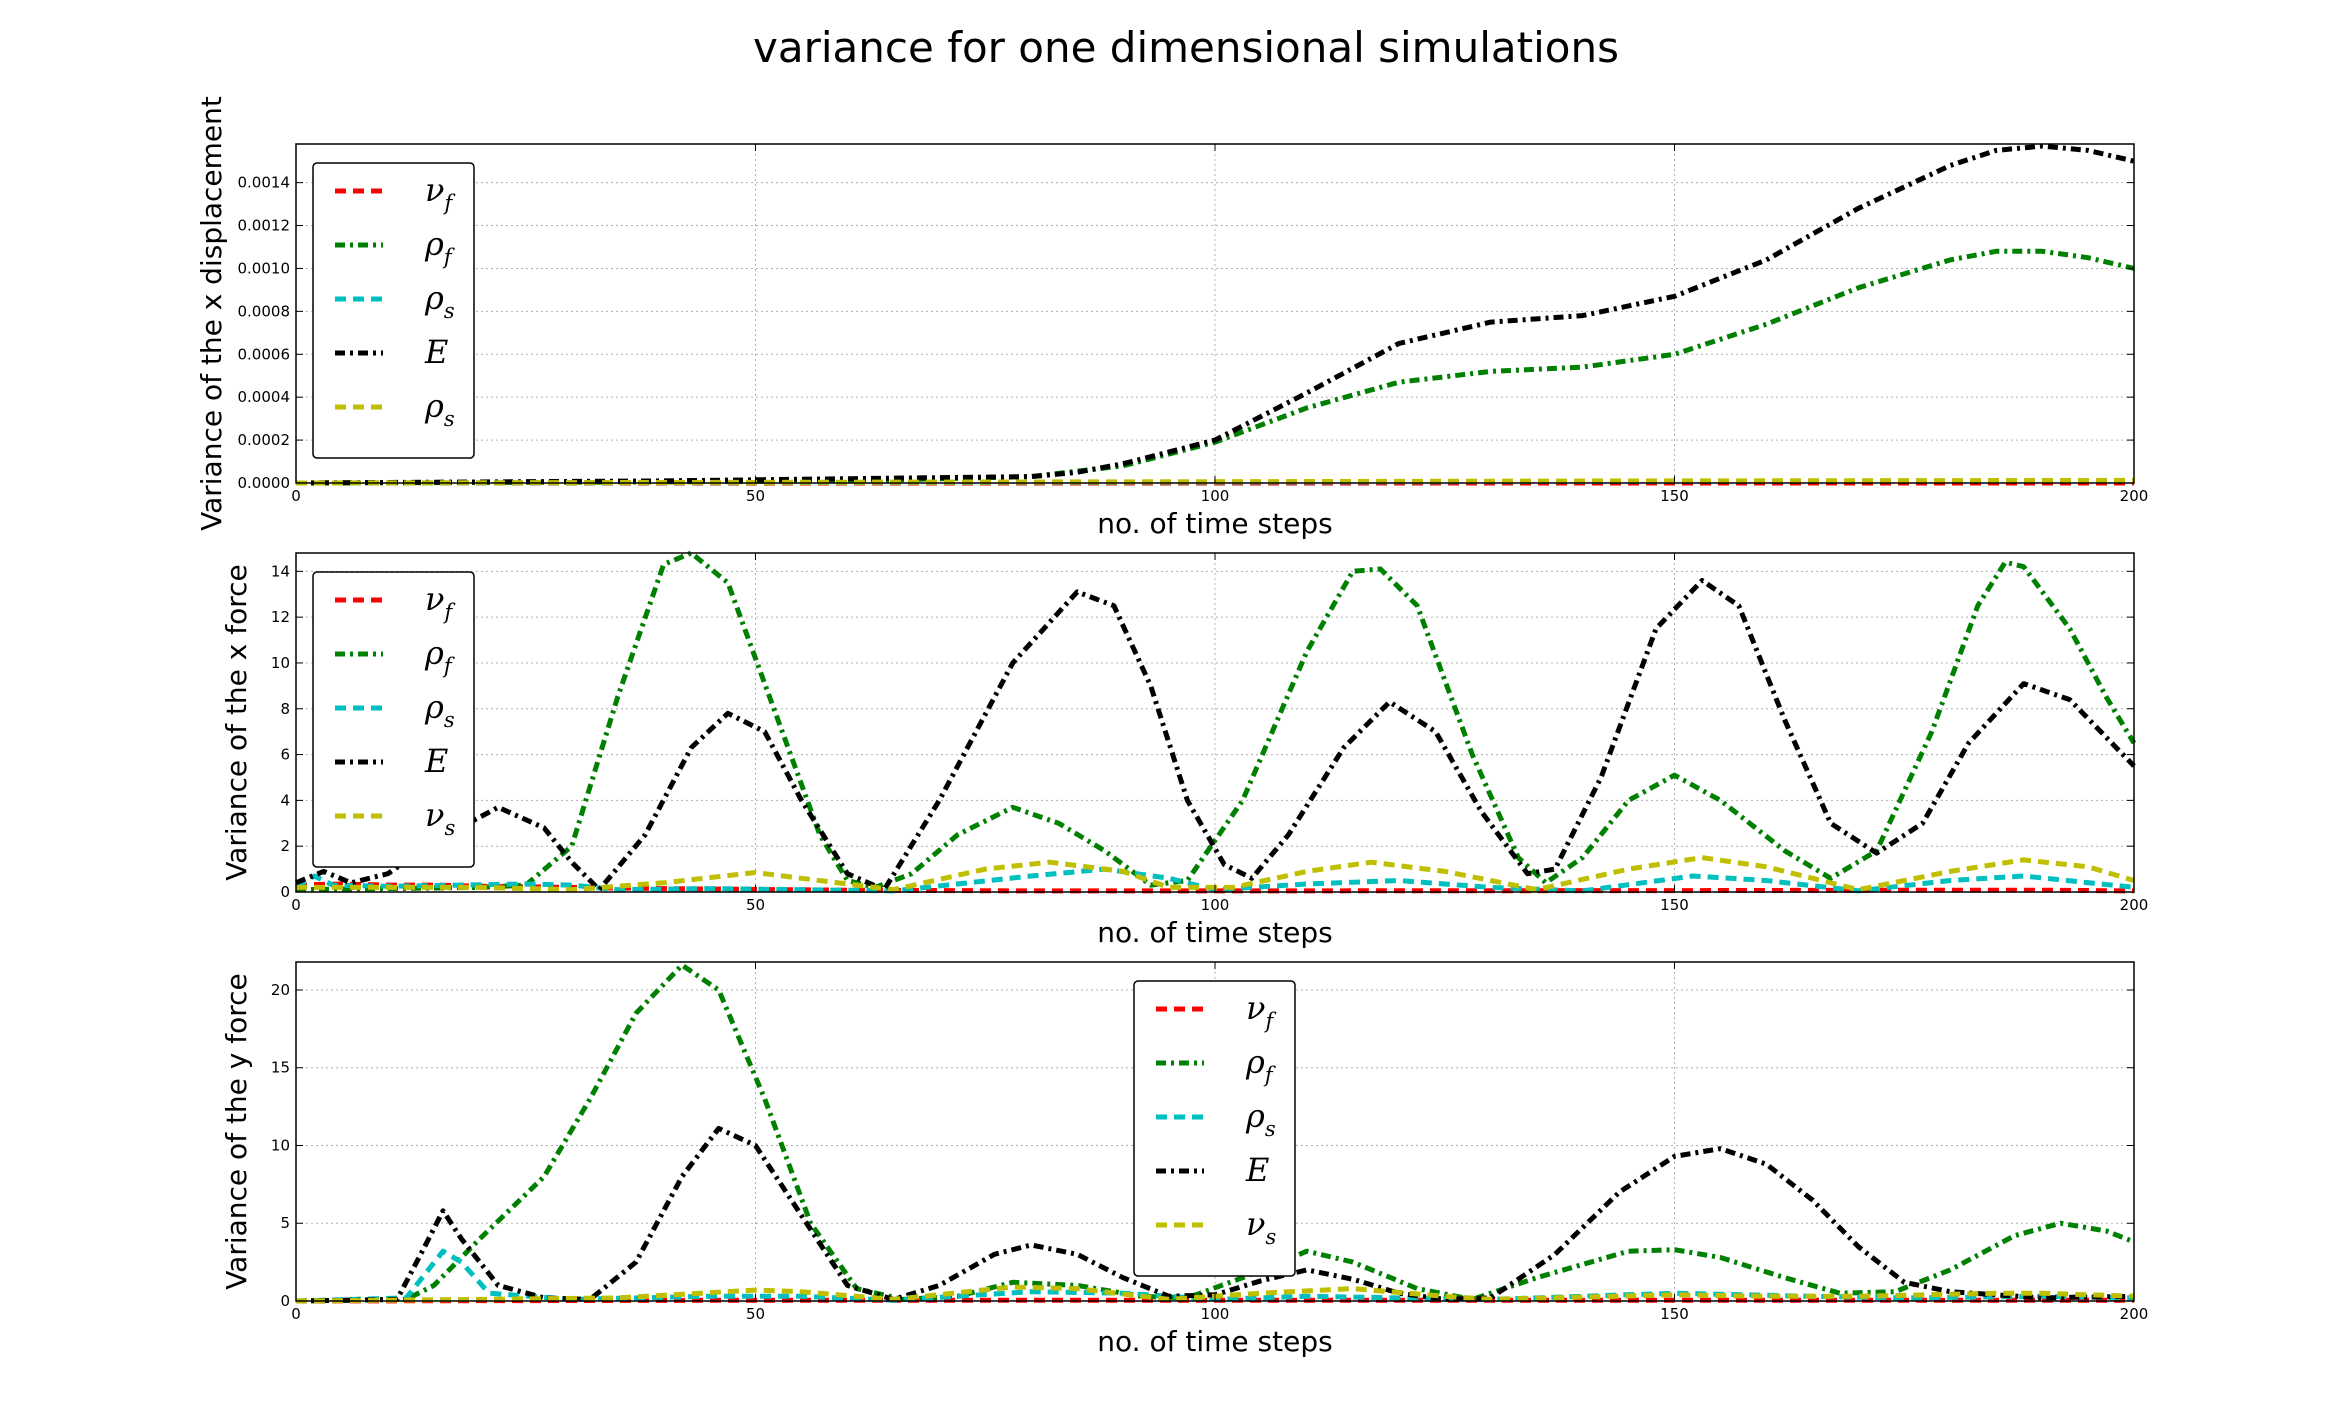  What do you see at coordinates (1186, 47) in the screenshot?
I see `figure-title: variance for one dimensional simulations` at bounding box center [1186, 47].